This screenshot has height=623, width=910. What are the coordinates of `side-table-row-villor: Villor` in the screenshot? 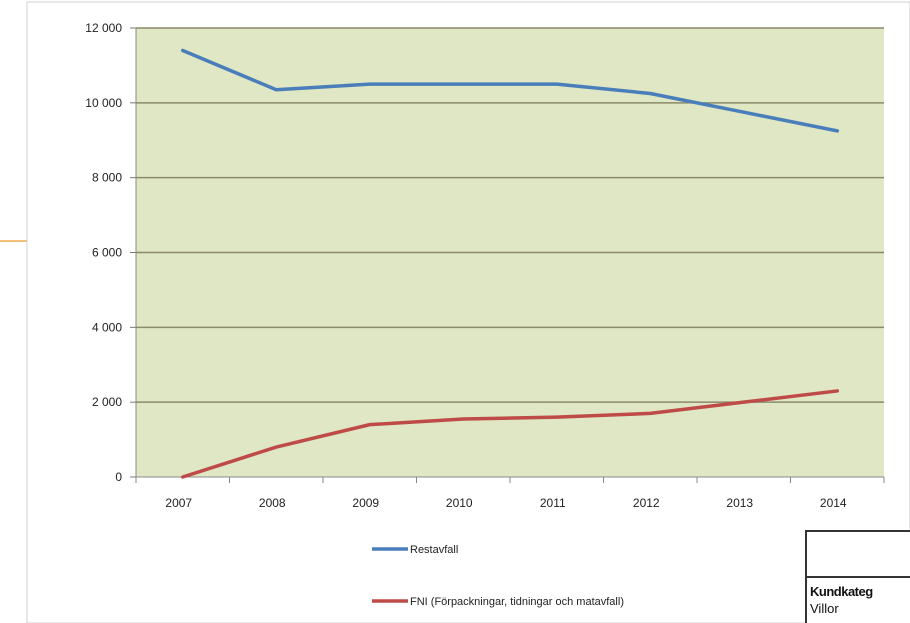 It's located at (824, 608).